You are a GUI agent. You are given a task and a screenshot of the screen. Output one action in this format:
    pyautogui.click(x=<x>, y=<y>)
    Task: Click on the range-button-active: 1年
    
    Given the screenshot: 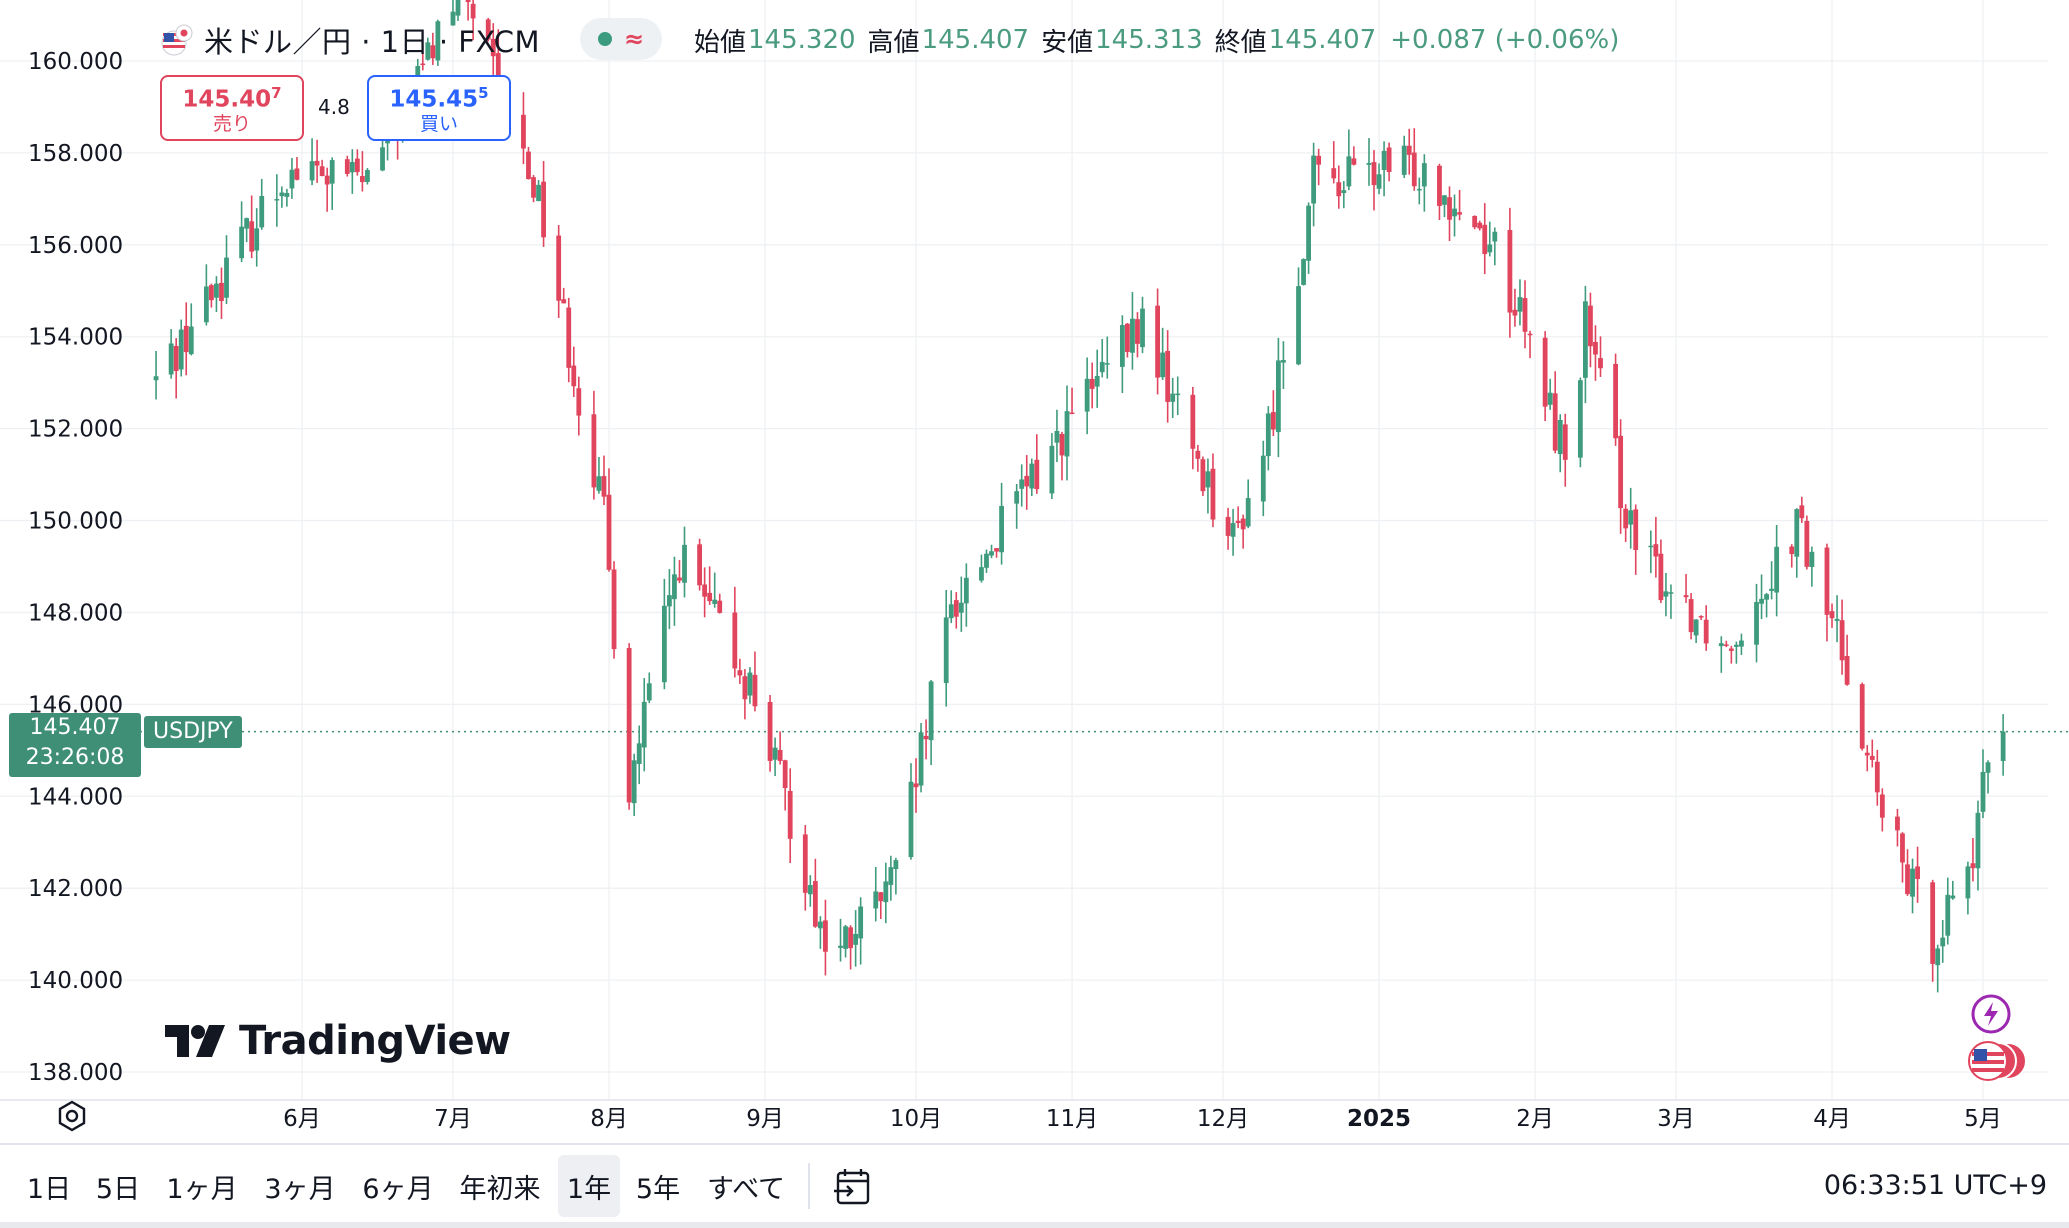 What is the action you would take?
    pyautogui.click(x=589, y=1186)
    